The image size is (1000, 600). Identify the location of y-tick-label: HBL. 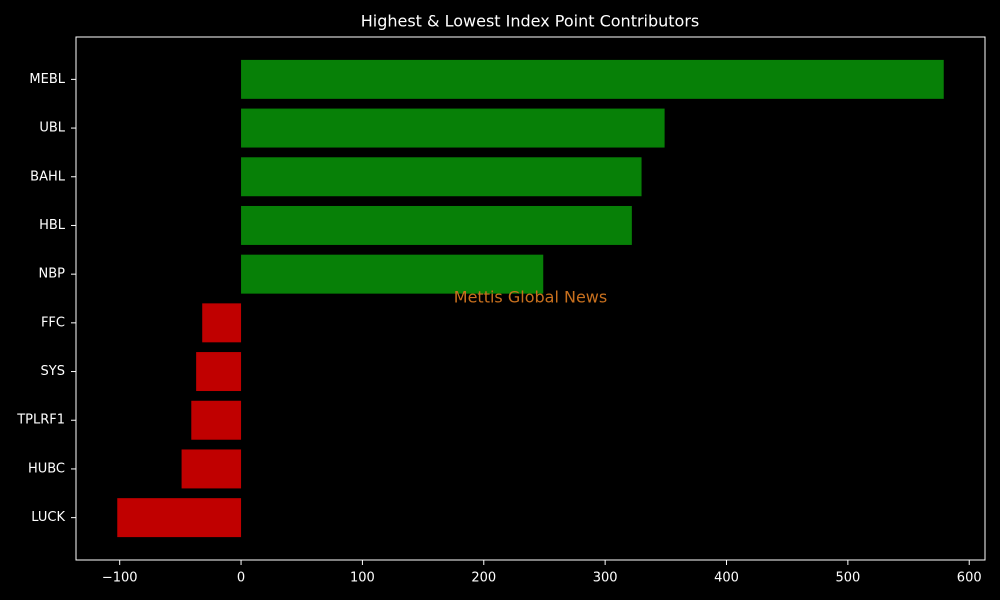
(52, 225).